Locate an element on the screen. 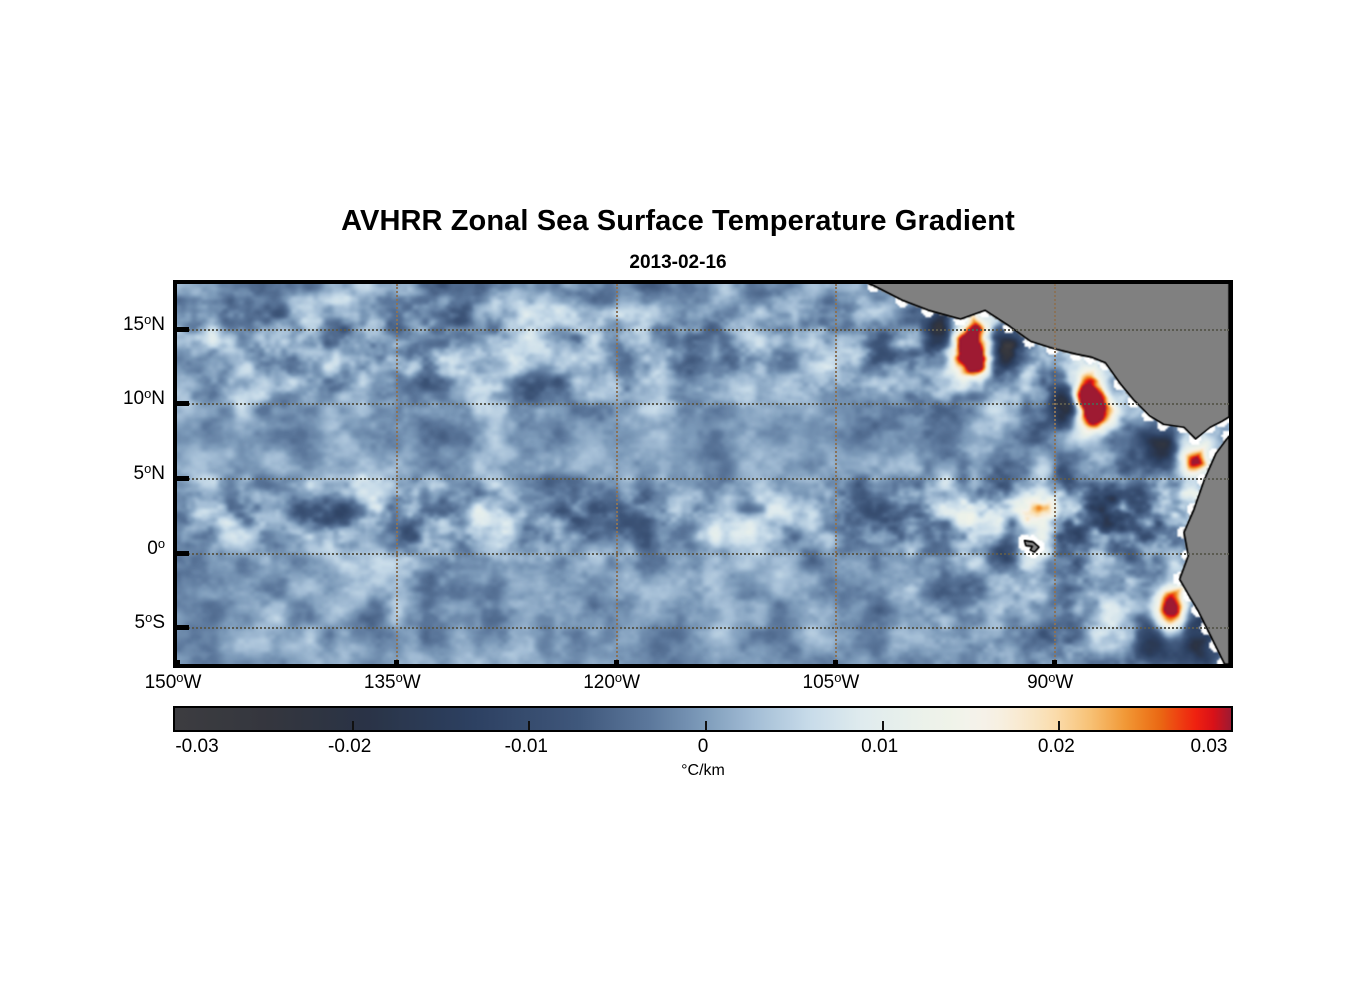  y-tick-label: 0o is located at coordinates (156, 547).